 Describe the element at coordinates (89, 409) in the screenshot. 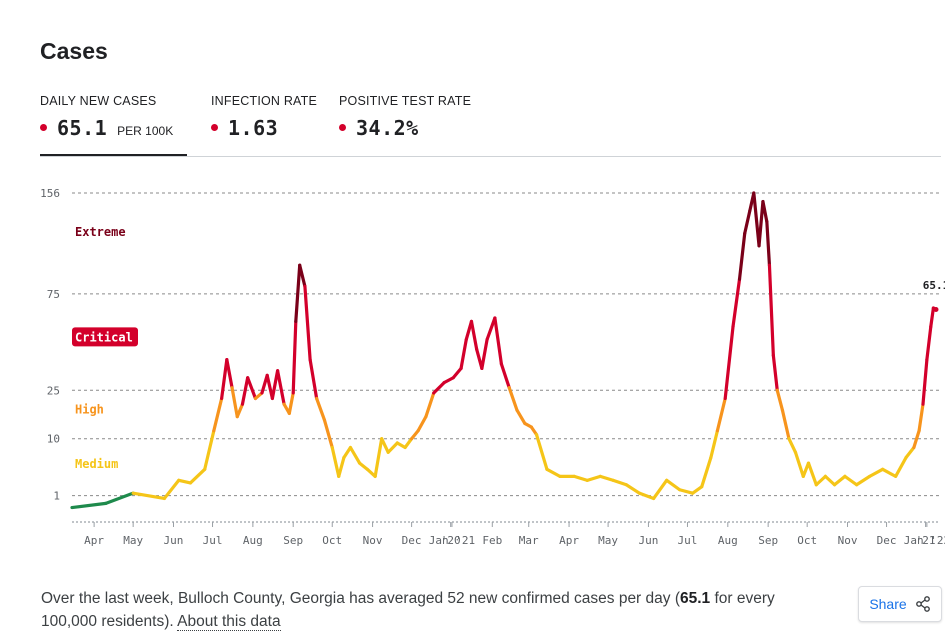

I see `level-label-high: High` at that location.